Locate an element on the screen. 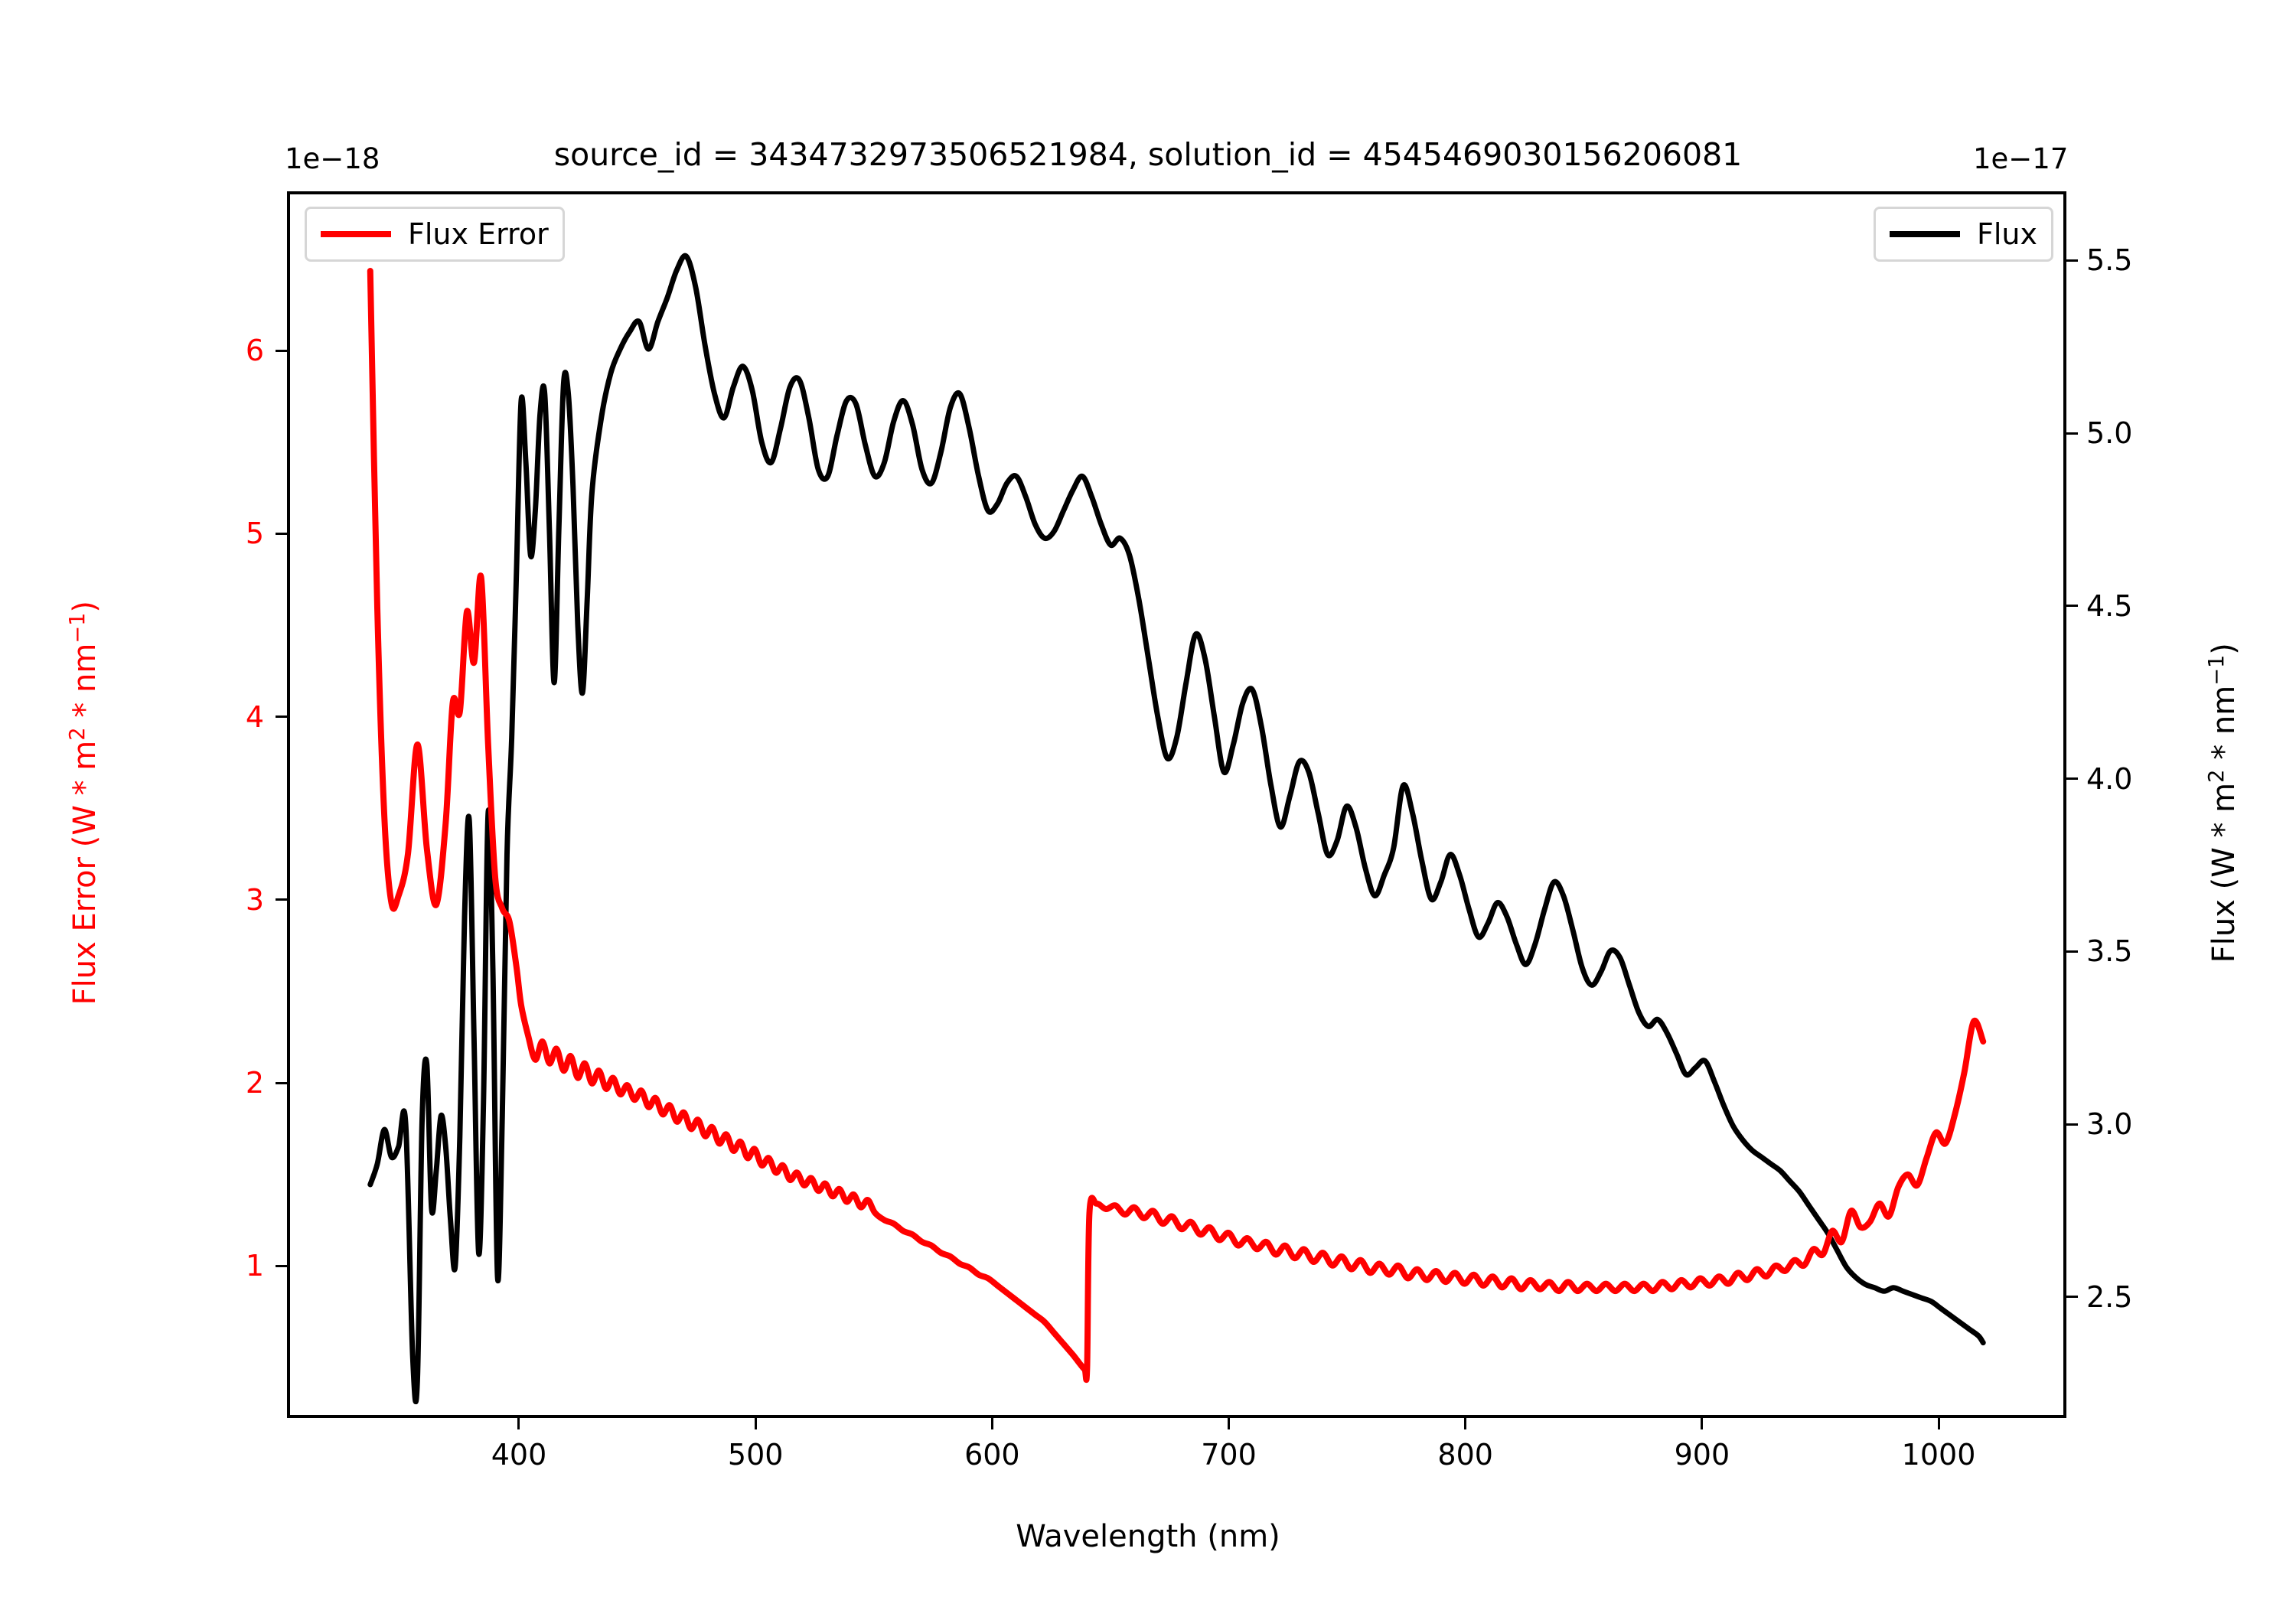 This screenshot has width=2296, height=1607. left-y-tick-label: 2 is located at coordinates (254, 1083).